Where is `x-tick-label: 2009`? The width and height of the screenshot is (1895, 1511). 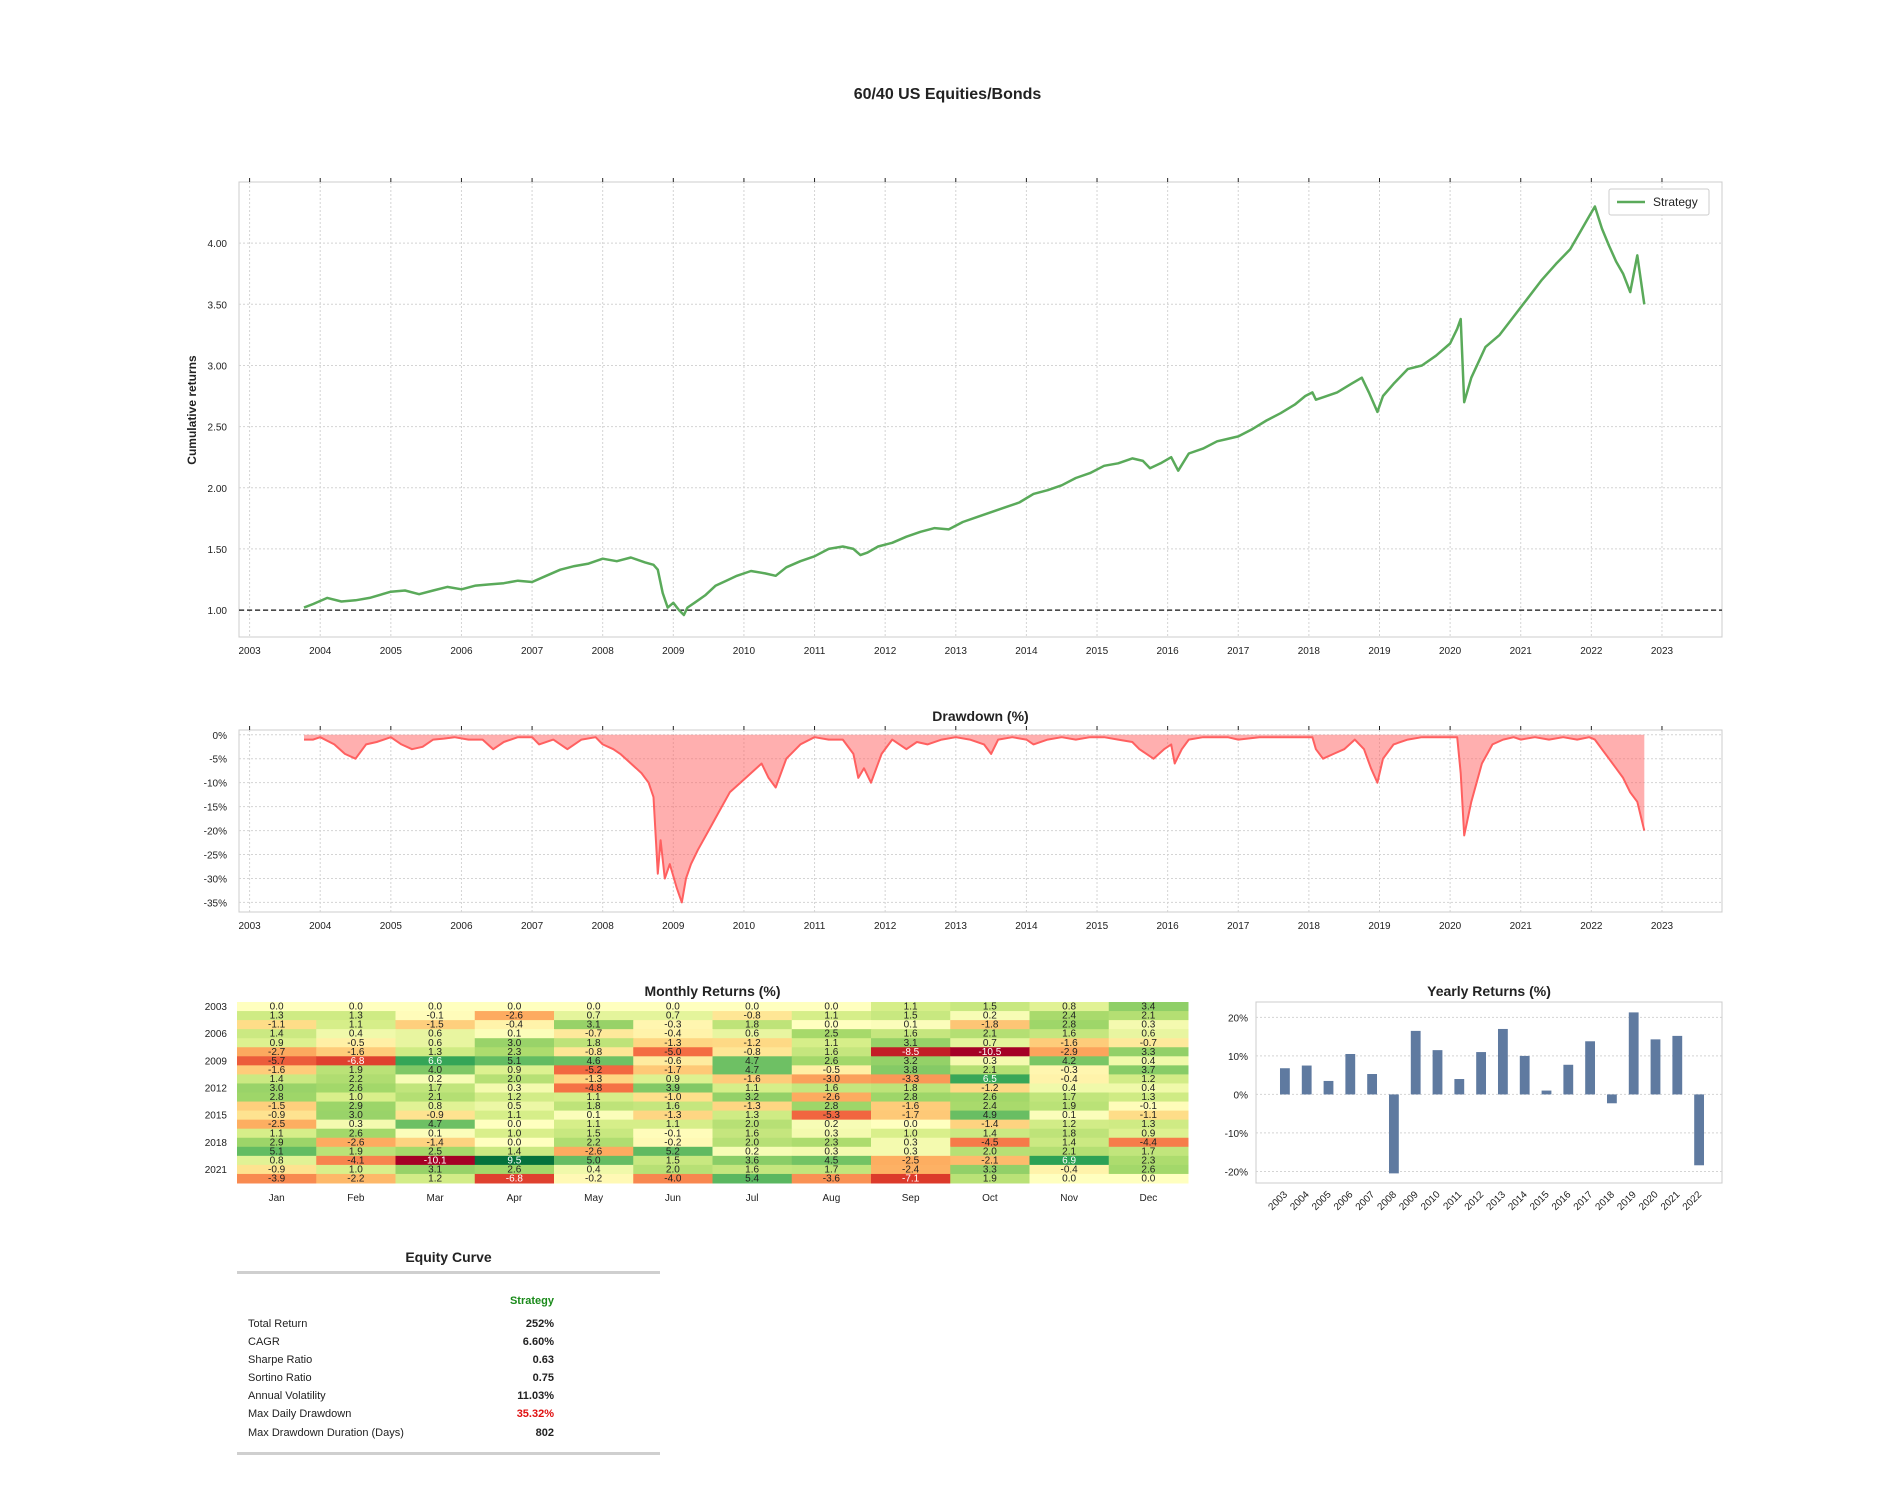 x-tick-label: 2009 is located at coordinates (673, 651).